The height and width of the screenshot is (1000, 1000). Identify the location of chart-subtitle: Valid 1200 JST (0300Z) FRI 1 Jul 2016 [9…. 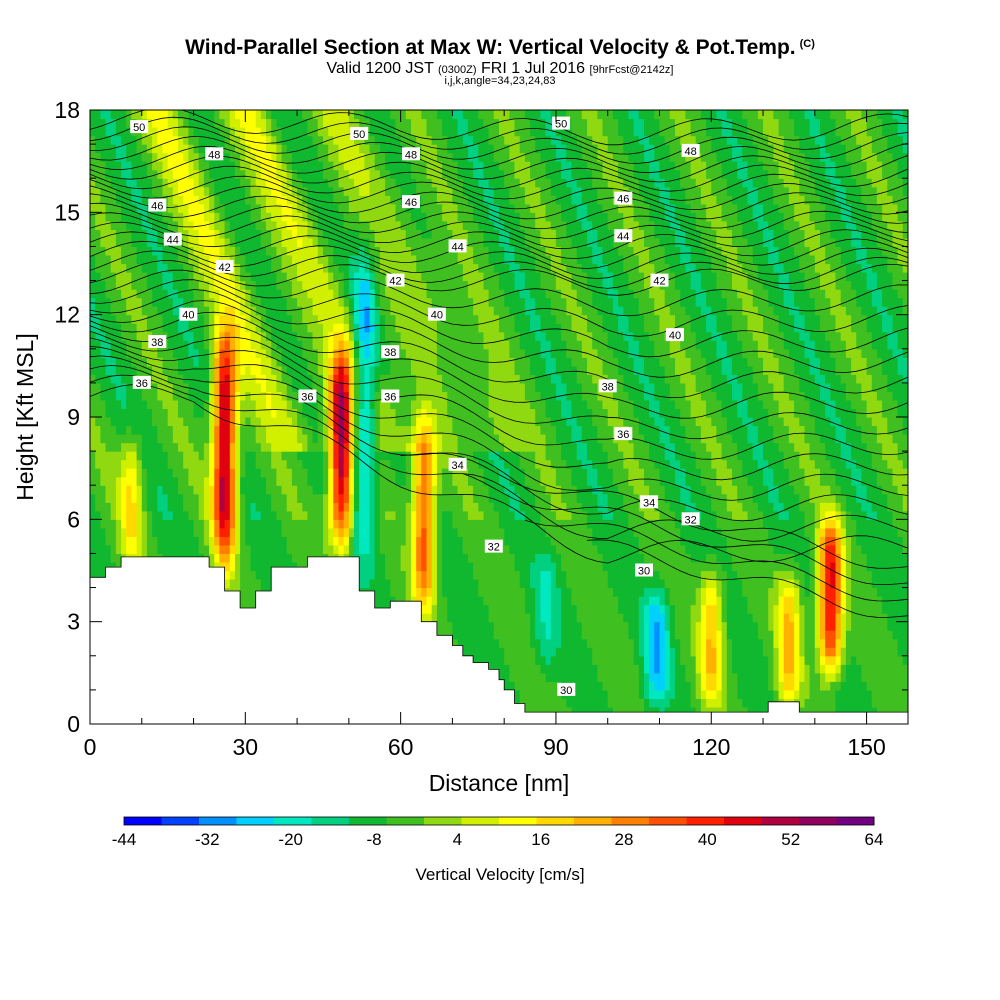
(500, 69).